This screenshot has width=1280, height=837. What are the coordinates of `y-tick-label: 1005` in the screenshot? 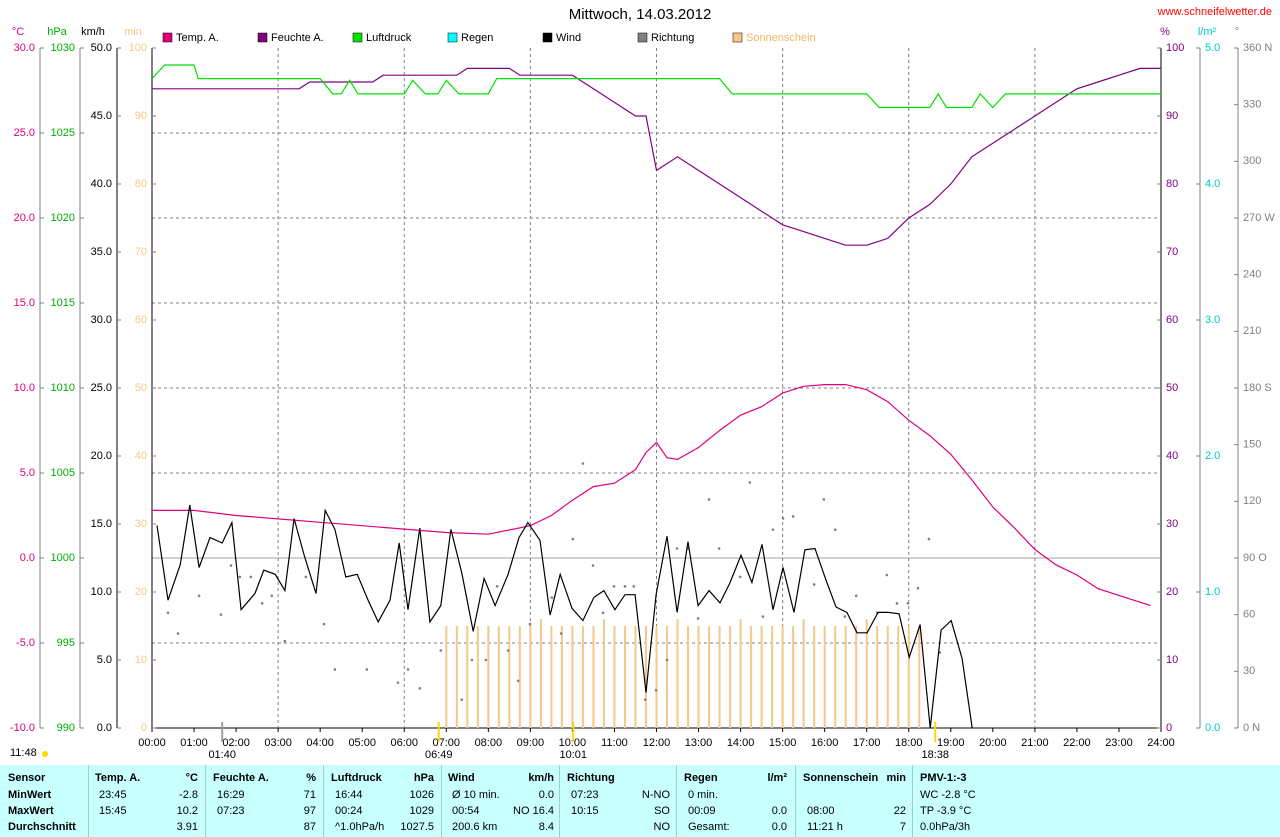 It's located at (63, 473).